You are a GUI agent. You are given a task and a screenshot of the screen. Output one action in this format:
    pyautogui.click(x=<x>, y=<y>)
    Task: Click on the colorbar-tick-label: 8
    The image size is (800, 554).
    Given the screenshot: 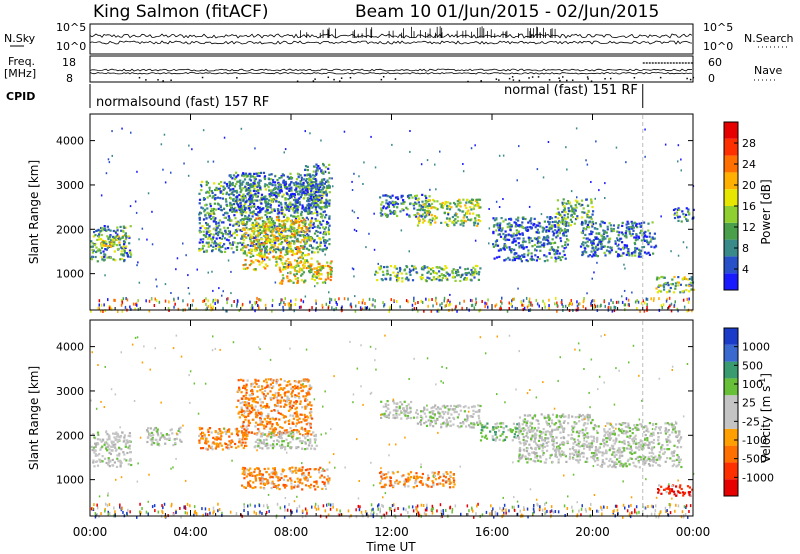 What is the action you would take?
    pyautogui.click(x=745, y=248)
    